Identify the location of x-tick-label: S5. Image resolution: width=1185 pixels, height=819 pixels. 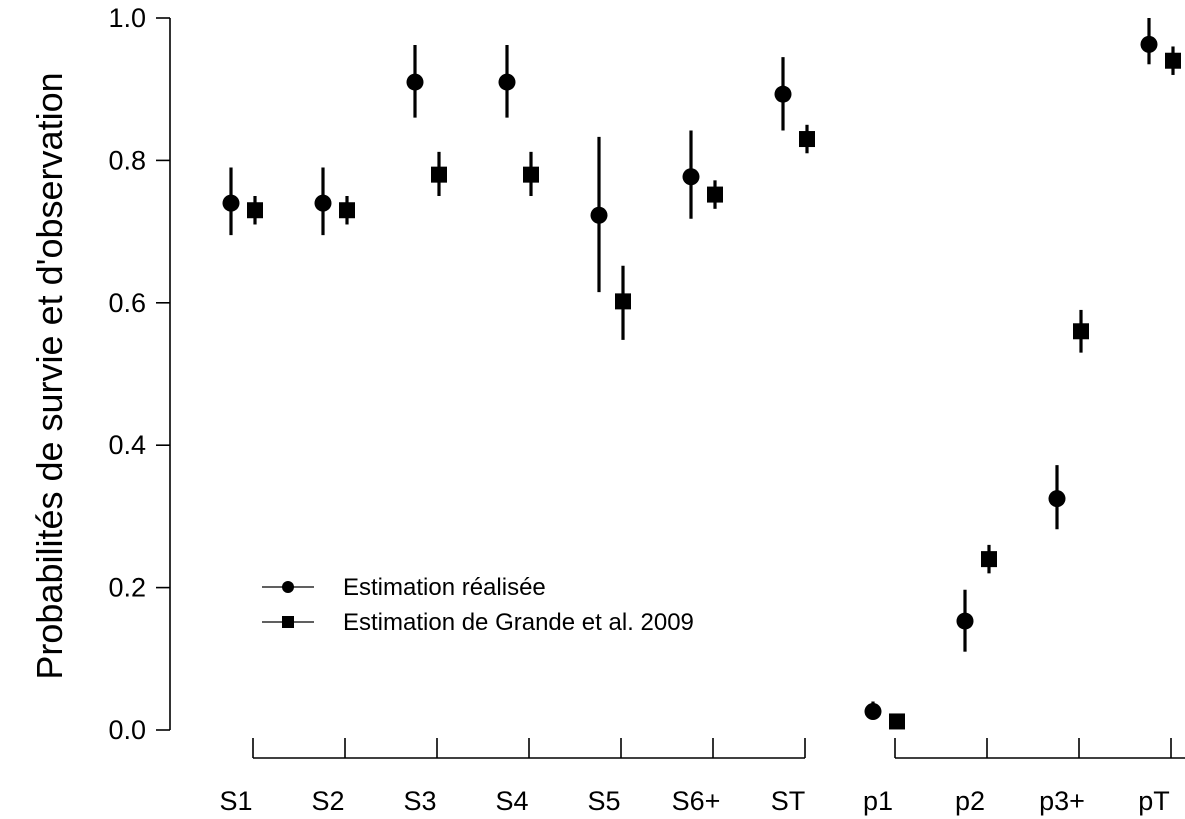
(603, 801).